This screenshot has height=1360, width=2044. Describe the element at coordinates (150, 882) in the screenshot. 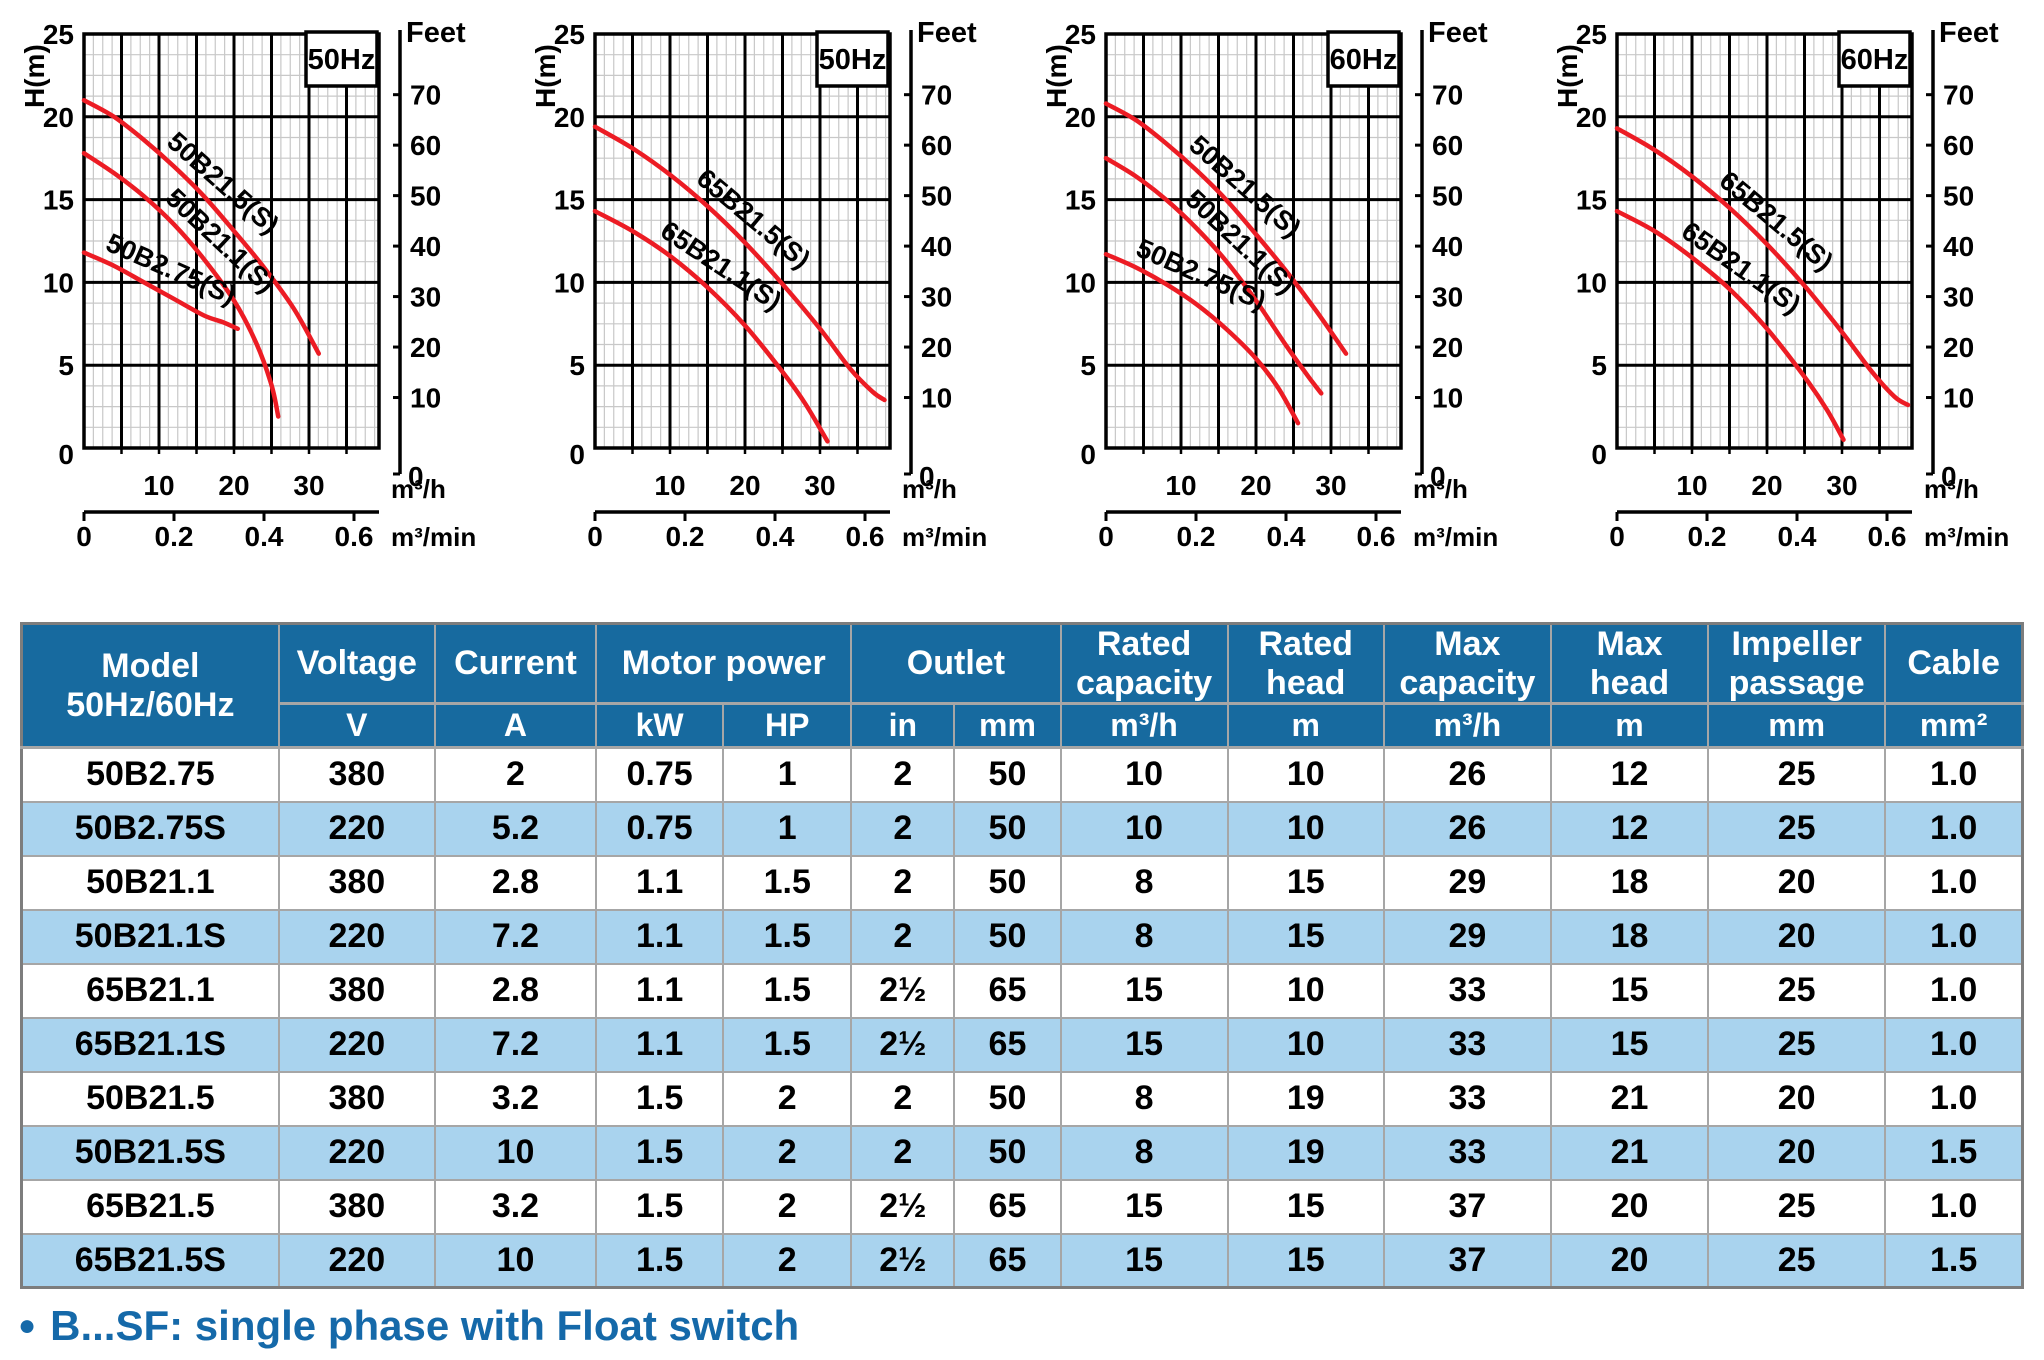

I see `model-cell: 50B21.1` at that location.